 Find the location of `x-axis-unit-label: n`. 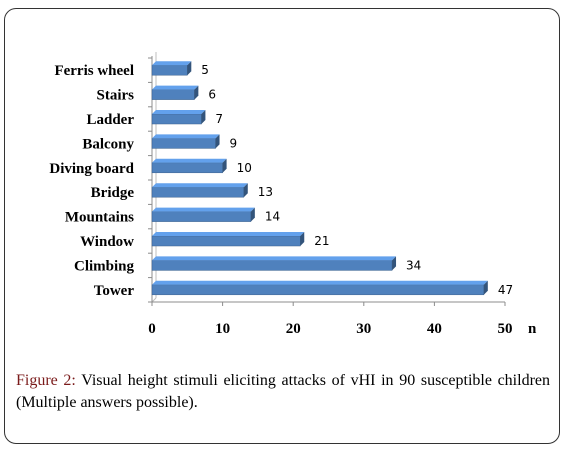

x-axis-unit-label: n is located at coordinates (532, 329).